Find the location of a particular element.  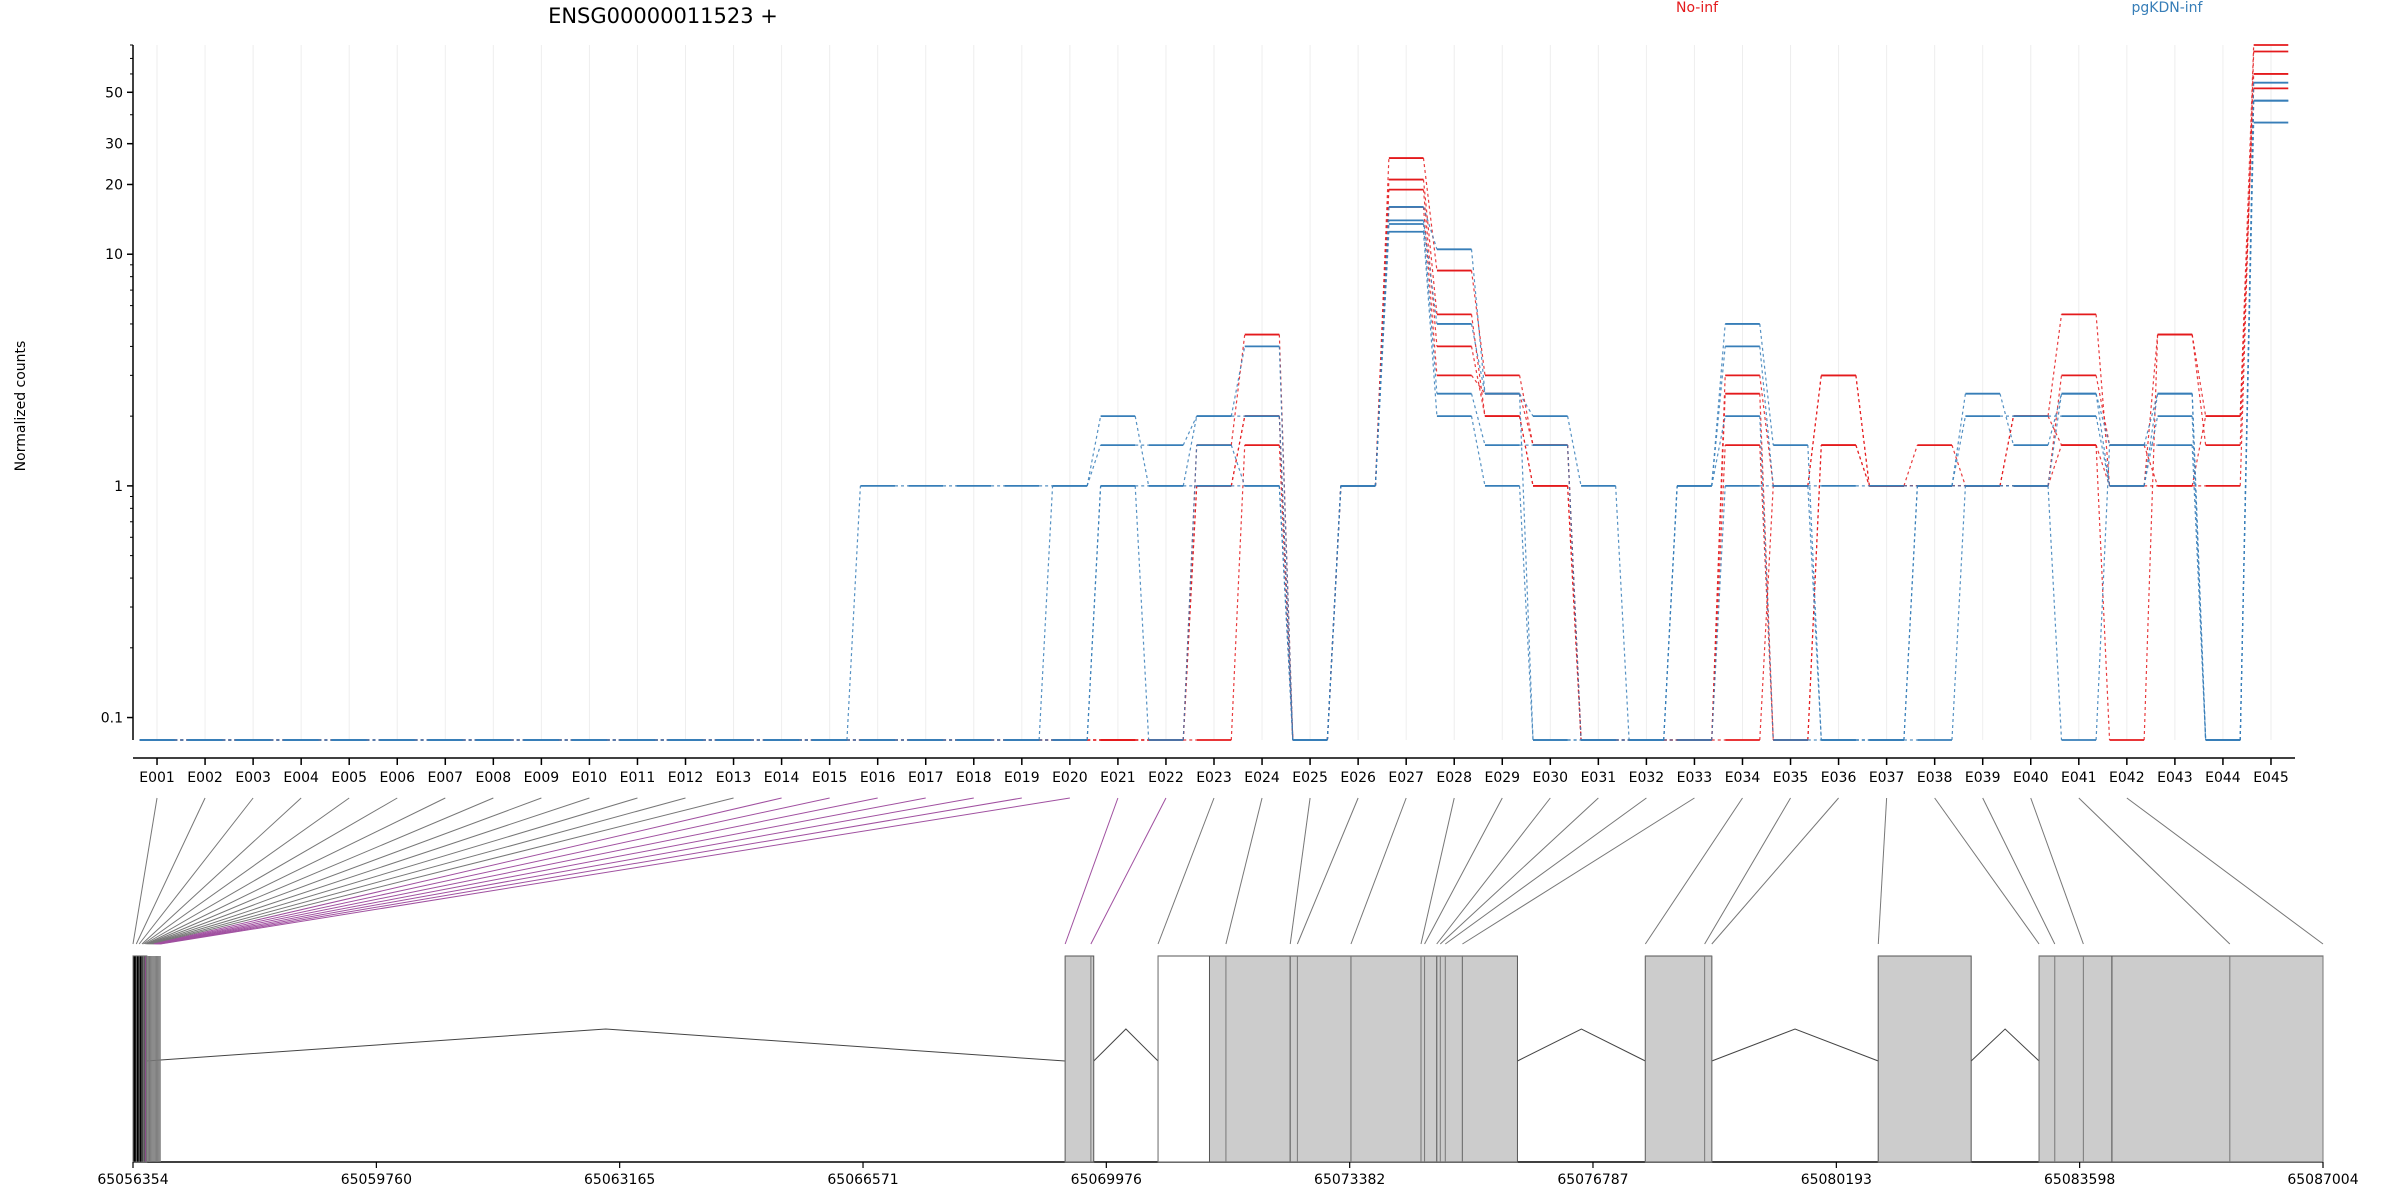

x-tick-label: E044 is located at coordinates (2223, 778).